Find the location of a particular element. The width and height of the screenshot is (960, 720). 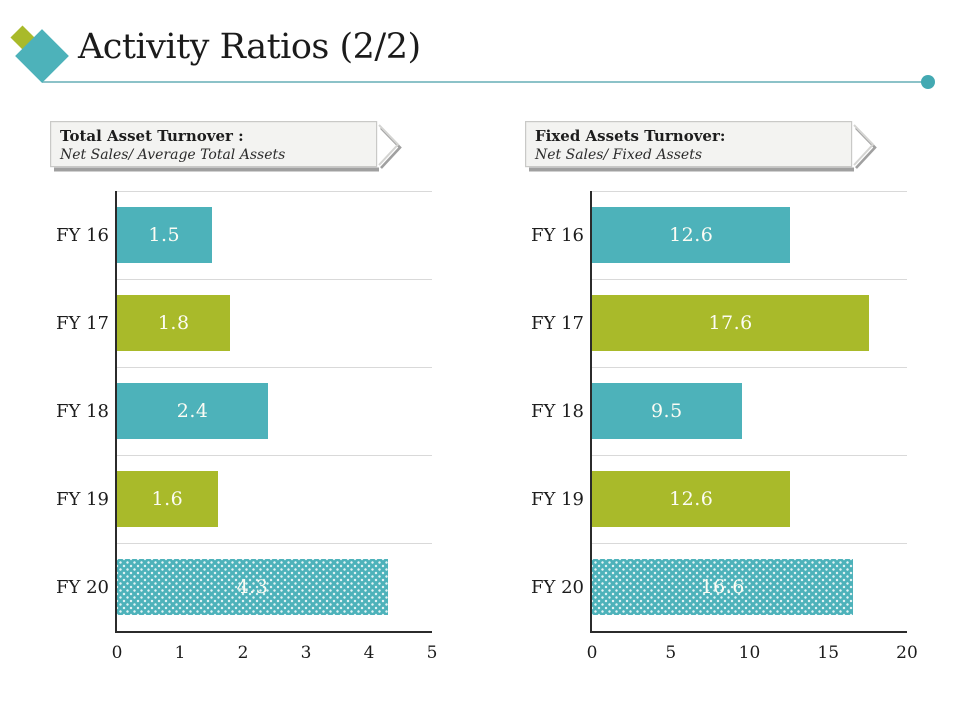

bar-value-label: 2.4 is located at coordinates (192, 411).